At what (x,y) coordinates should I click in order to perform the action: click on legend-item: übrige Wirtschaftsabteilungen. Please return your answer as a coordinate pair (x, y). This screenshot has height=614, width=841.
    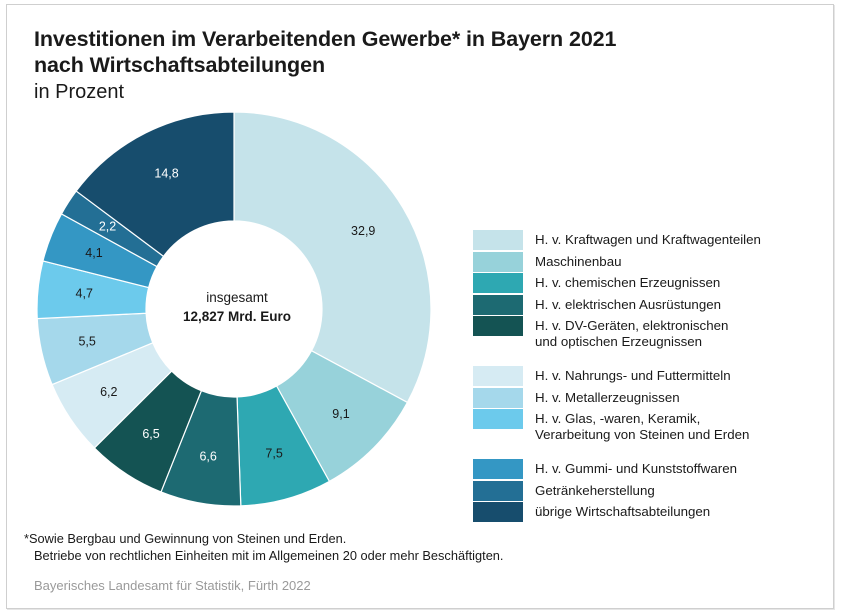
    Looking at the image, I should click on (648, 512).